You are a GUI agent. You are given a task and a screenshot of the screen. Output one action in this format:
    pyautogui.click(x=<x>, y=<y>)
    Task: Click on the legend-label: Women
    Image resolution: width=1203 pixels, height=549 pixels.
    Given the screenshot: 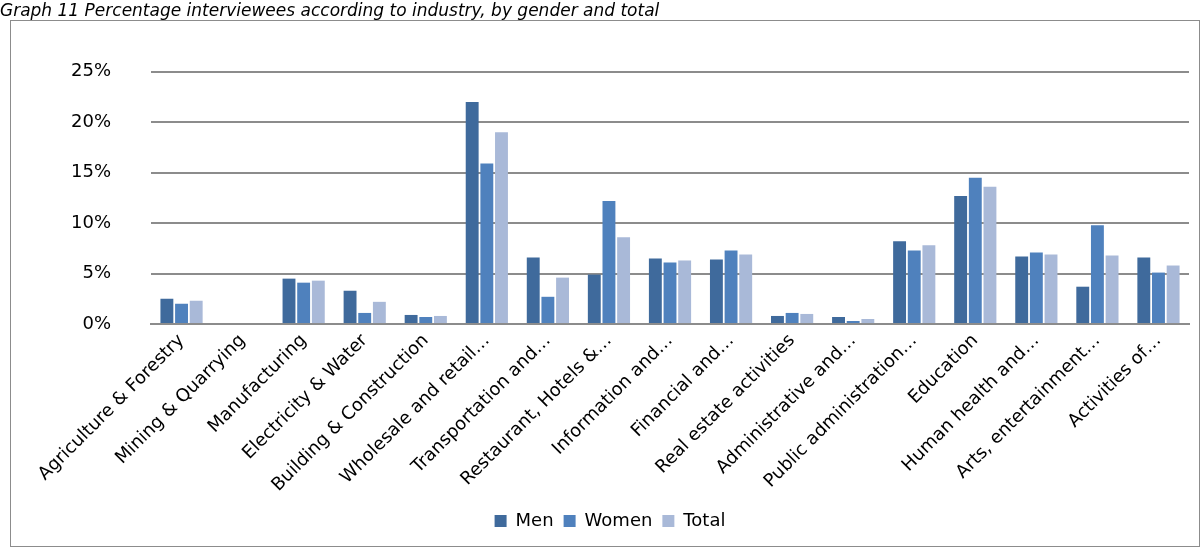 What is the action you would take?
    pyautogui.click(x=618, y=519)
    